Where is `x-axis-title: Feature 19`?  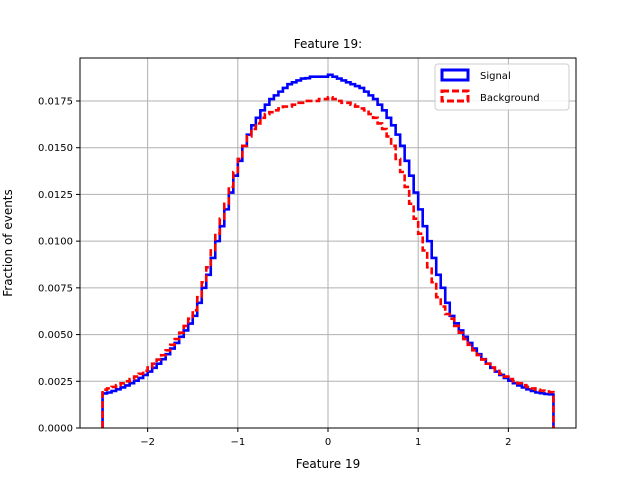
x-axis-title: Feature 19 is located at coordinates (328, 464).